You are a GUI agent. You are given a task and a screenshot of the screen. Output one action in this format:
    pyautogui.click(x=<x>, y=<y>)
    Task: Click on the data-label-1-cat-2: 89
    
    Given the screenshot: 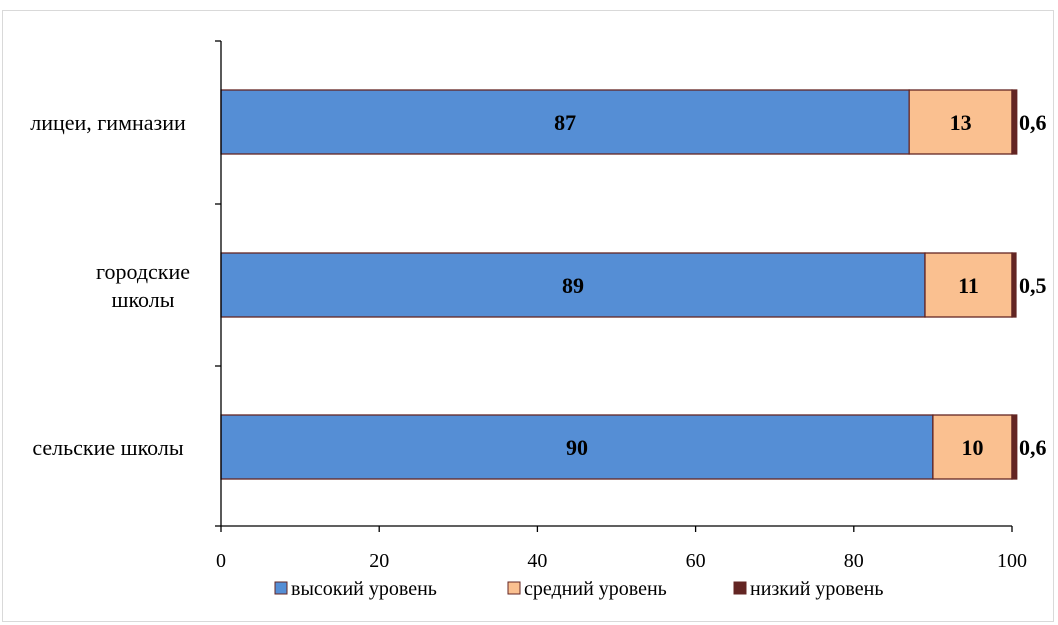 What is the action you would take?
    pyautogui.click(x=573, y=285)
    